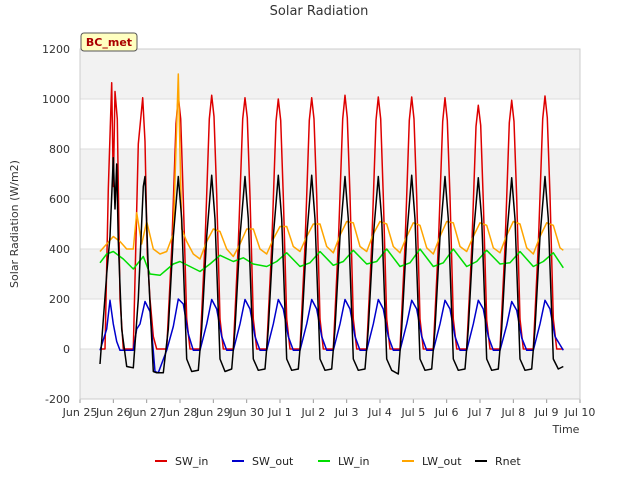 The width and height of the screenshot is (640, 480). I want to click on x-tick-label: Jun 26, so click(113, 412).